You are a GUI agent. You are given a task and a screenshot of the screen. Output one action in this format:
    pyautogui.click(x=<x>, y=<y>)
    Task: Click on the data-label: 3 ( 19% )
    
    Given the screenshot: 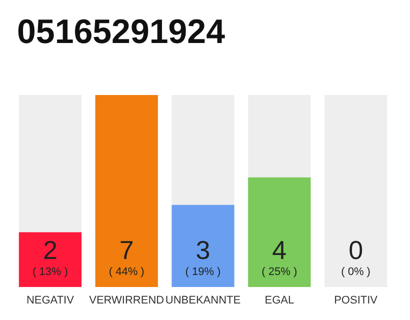 What is the action you would take?
    pyautogui.click(x=203, y=256)
    